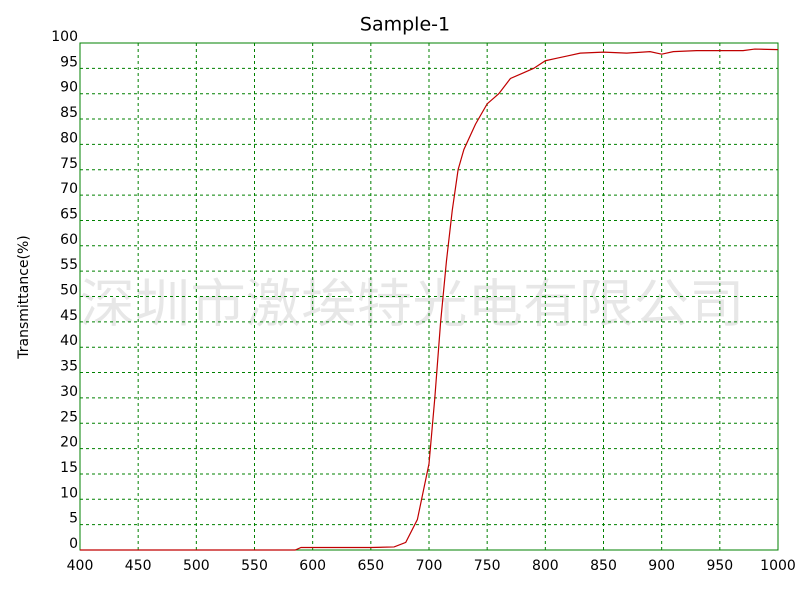  Describe the element at coordinates (69, 189) in the screenshot. I see `y-tick-label: 70` at that location.